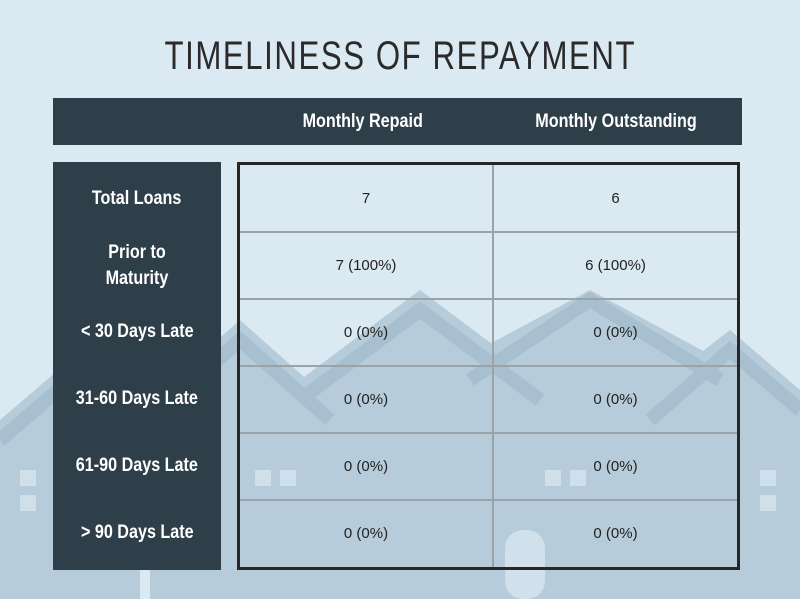 This screenshot has width=800, height=599. Describe the element at coordinates (615, 121) in the screenshot. I see `column-header-monthly-outstanding: Monthly Outstanding` at that location.